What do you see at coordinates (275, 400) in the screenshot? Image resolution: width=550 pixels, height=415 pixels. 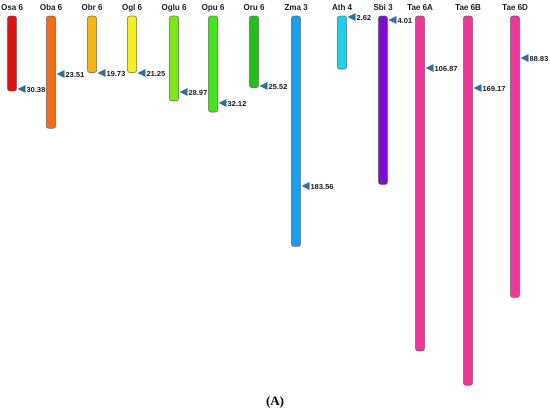 I see `panel-label: (A)` at bounding box center [275, 400].